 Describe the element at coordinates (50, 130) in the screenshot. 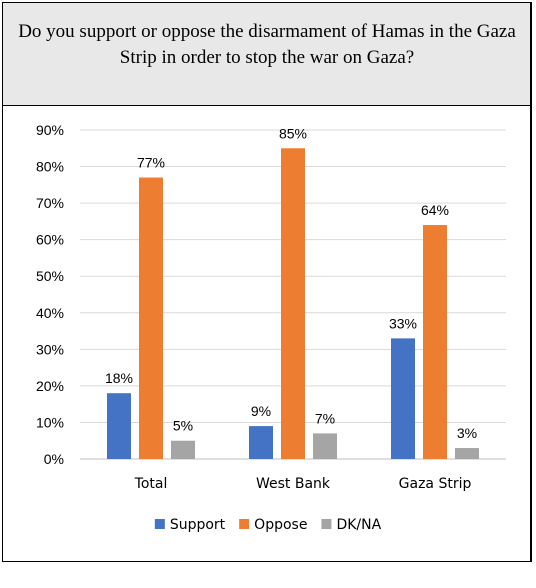

I see `y-tick-label: 90%` at that location.